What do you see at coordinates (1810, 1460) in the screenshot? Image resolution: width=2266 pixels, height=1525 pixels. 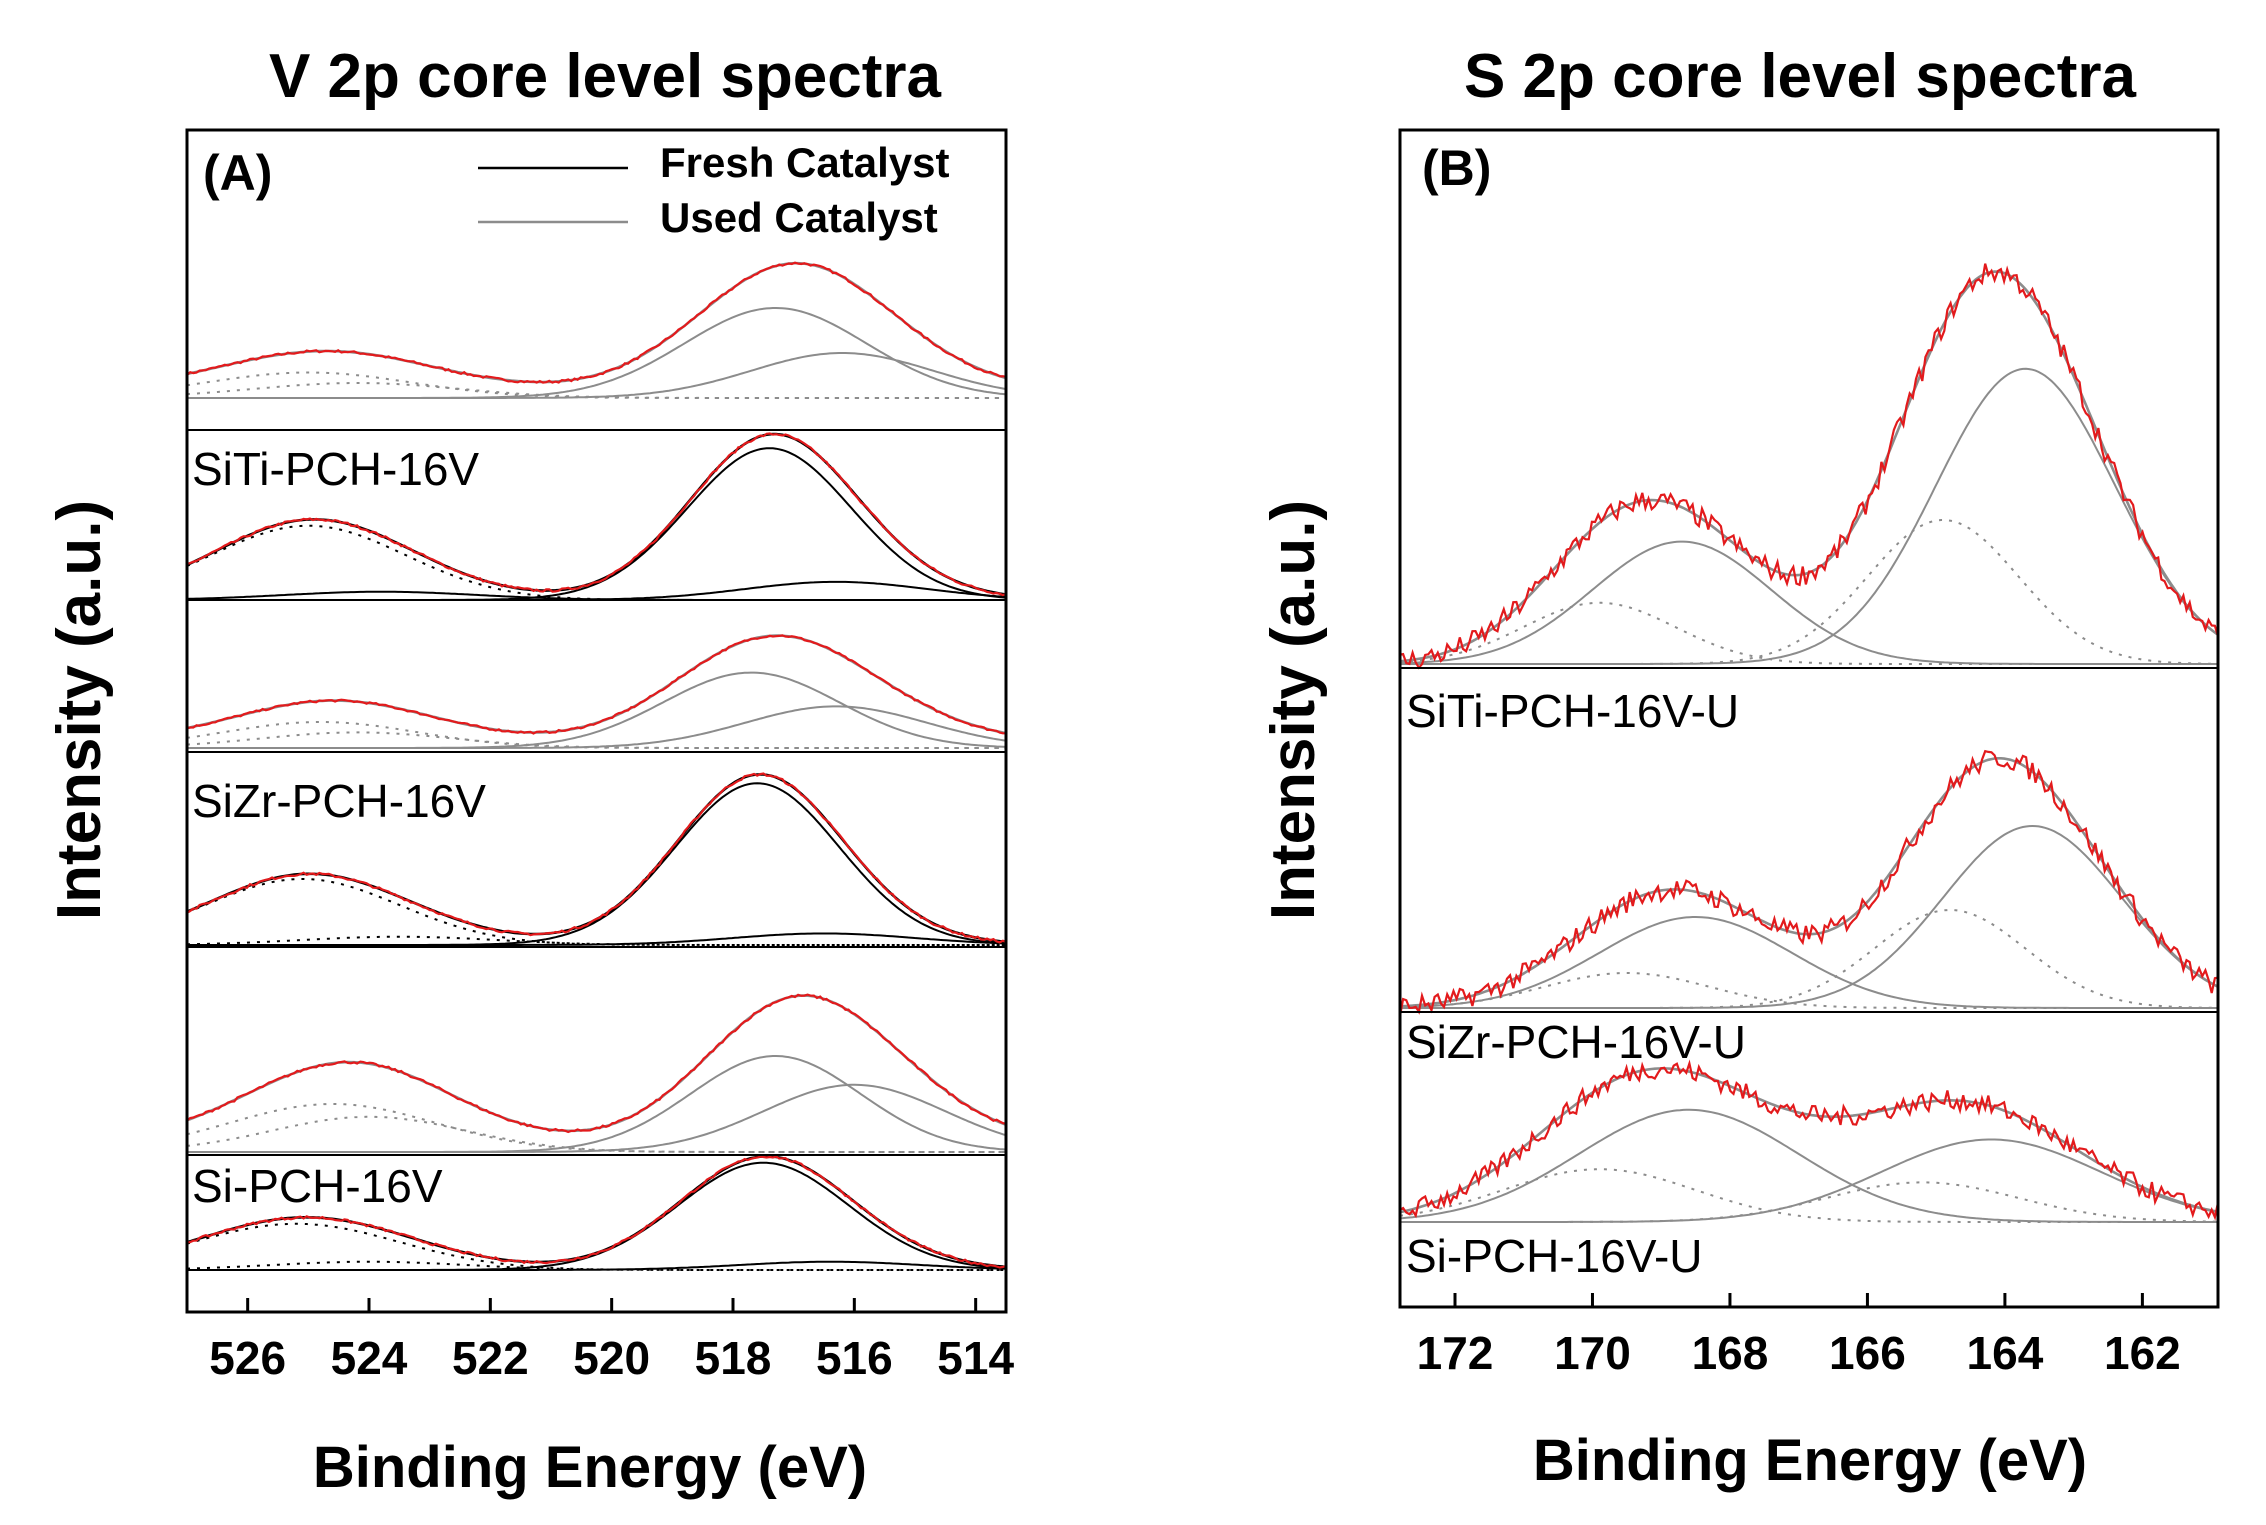 I see `panel-b-xlabel: Binding Energy (eV)` at bounding box center [1810, 1460].